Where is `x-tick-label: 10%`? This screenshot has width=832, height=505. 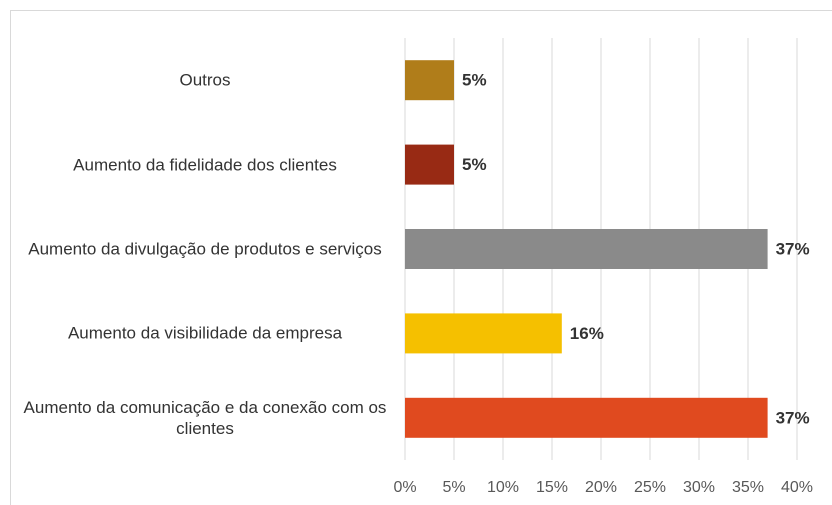 x-tick-label: 10% is located at coordinates (503, 487).